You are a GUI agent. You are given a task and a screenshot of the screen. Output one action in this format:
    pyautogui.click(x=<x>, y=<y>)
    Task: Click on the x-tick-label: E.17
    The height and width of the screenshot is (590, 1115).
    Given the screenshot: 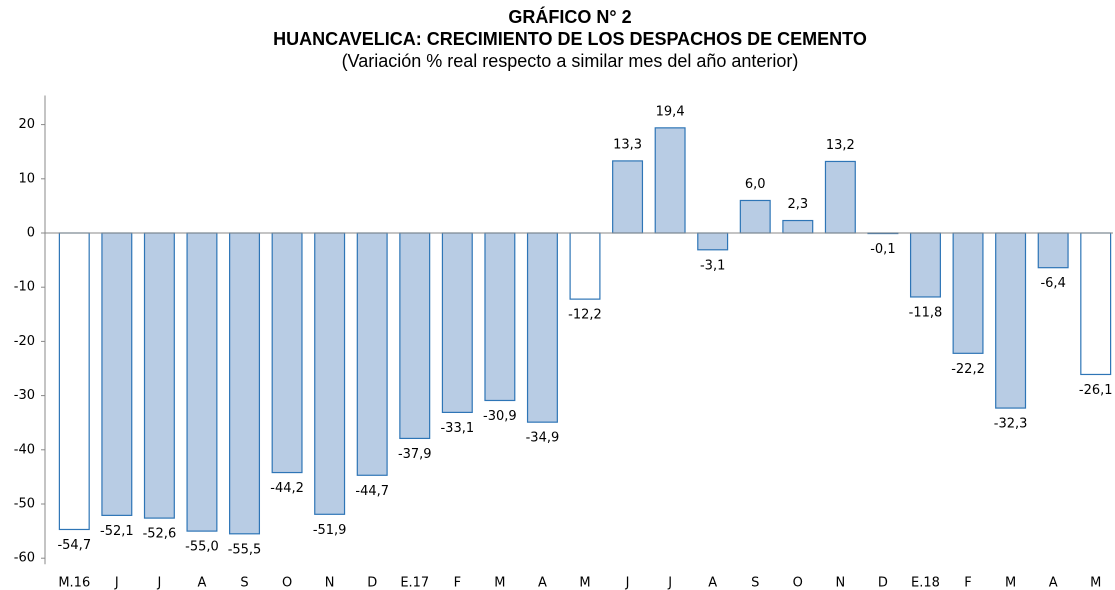 What is the action you would take?
    pyautogui.click(x=414, y=583)
    